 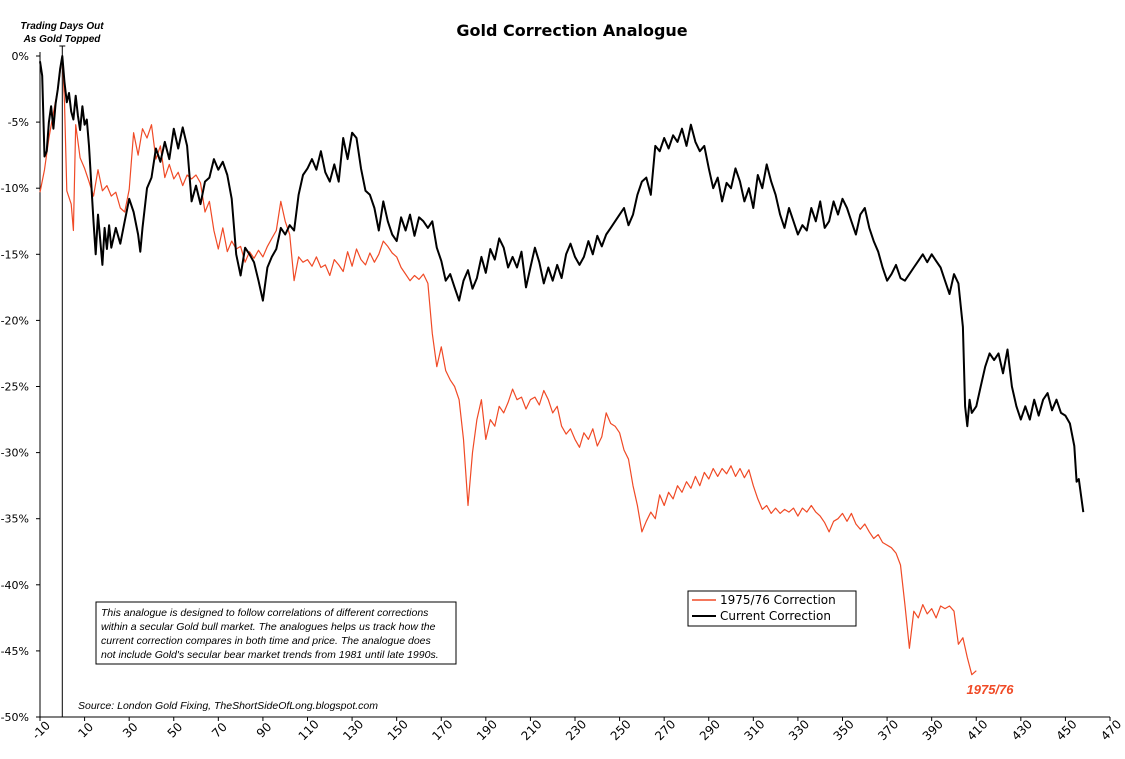 What do you see at coordinates (710, 730) in the screenshot?
I see `x-tick-label: 290` at bounding box center [710, 730].